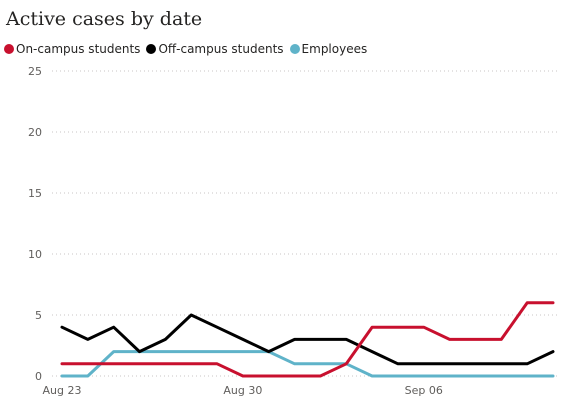  Describe the element at coordinates (242, 390) in the screenshot. I see `x-tick-label-aug-30: Aug 30` at that location.